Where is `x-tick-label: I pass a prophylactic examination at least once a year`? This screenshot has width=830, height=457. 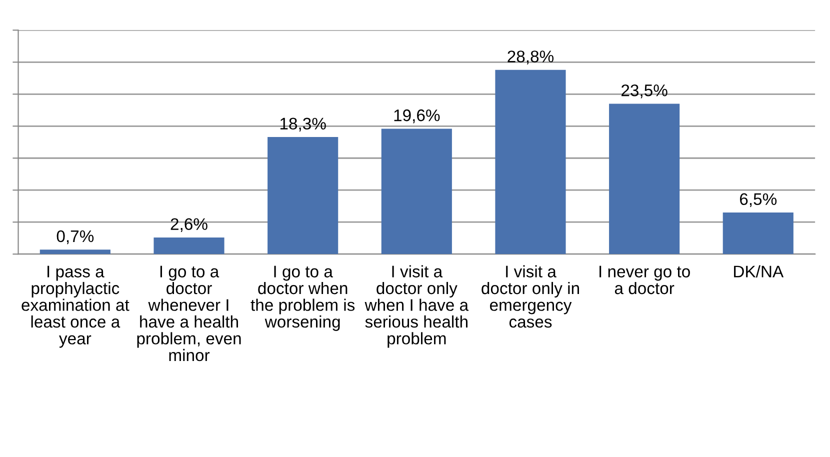 x-tick-label: I pass a prophylactic examination at least once a year is located at coordinates (76, 307).